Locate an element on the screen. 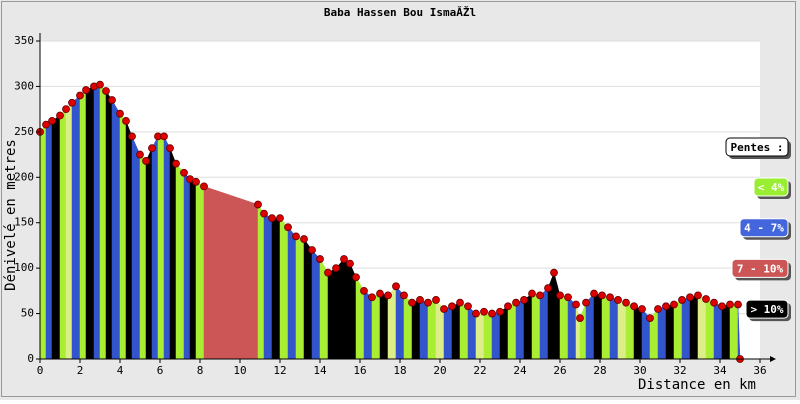  y-tick-label: 250 is located at coordinates (24, 131).